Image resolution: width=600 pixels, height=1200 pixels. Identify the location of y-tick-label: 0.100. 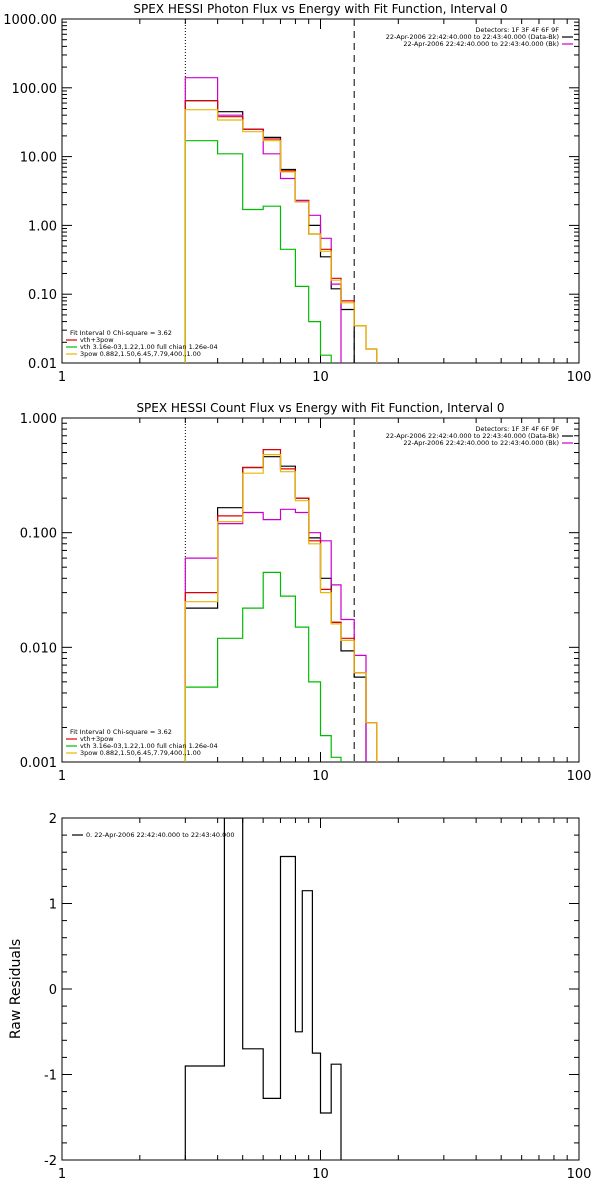
(38, 534).